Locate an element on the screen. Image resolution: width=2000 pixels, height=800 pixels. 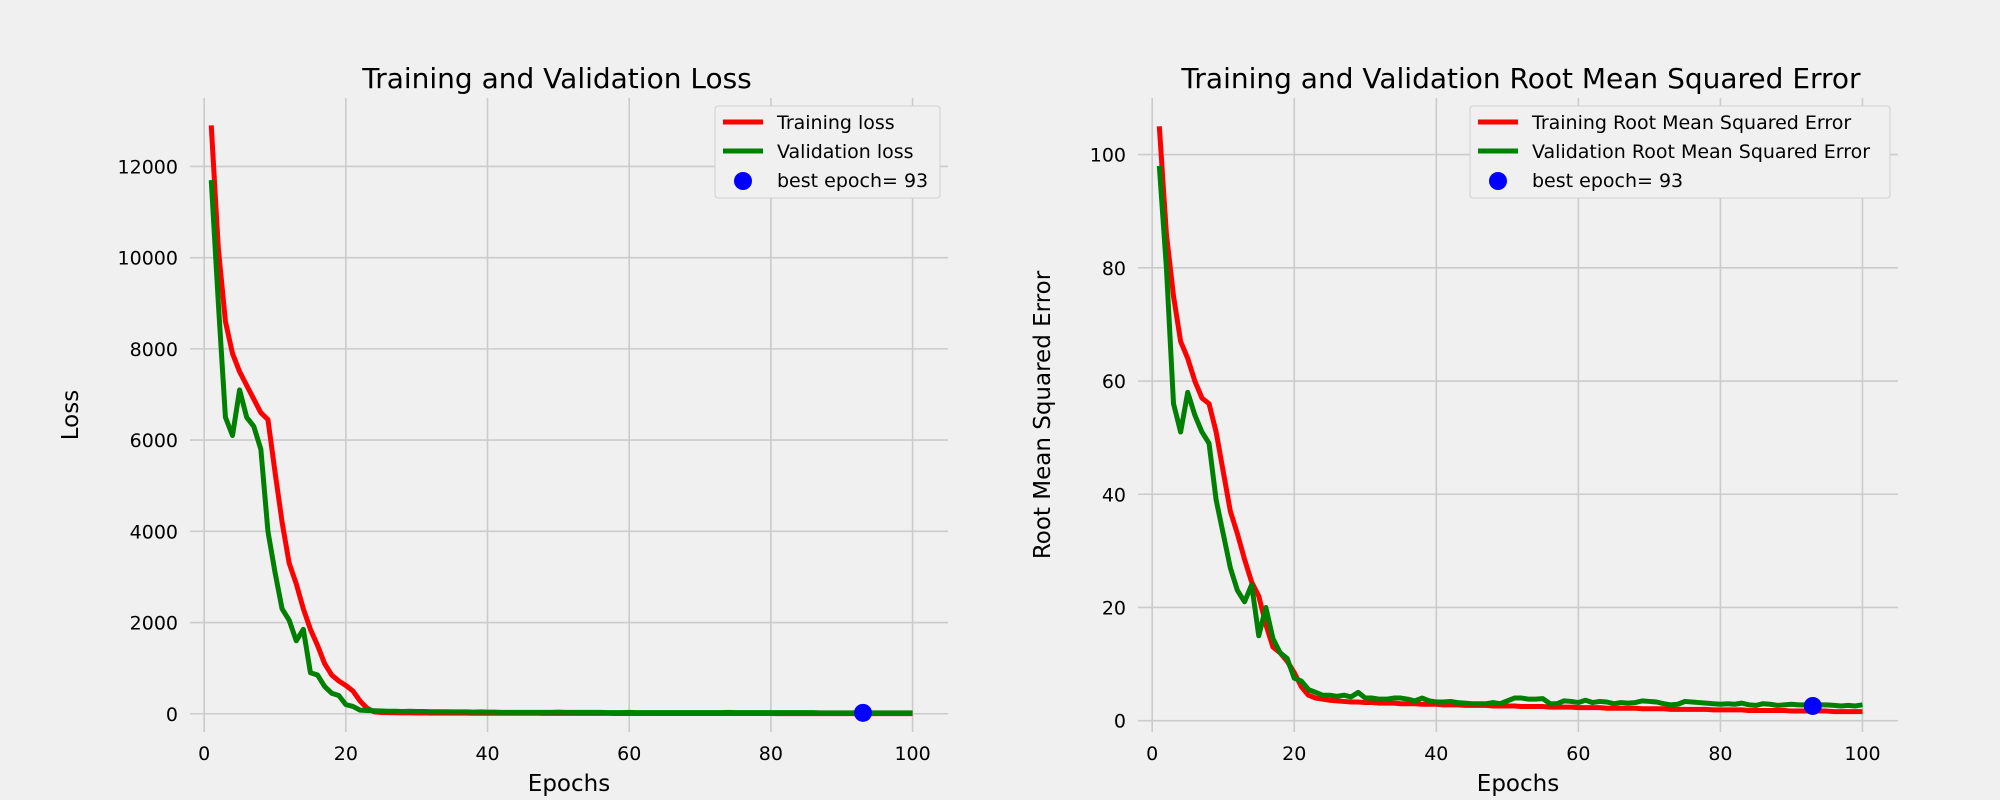
y-tick-label: 12000 is located at coordinates (148, 167).